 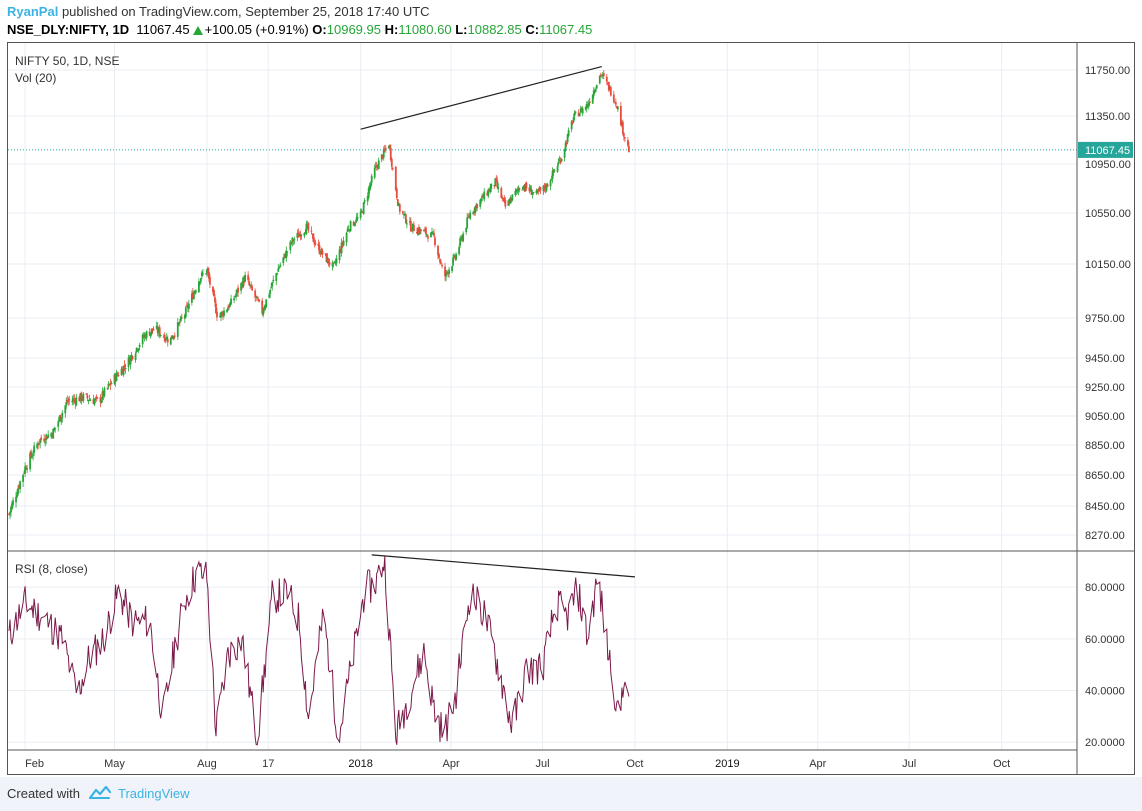 I want to click on price-trendline, so click(x=481, y=97).